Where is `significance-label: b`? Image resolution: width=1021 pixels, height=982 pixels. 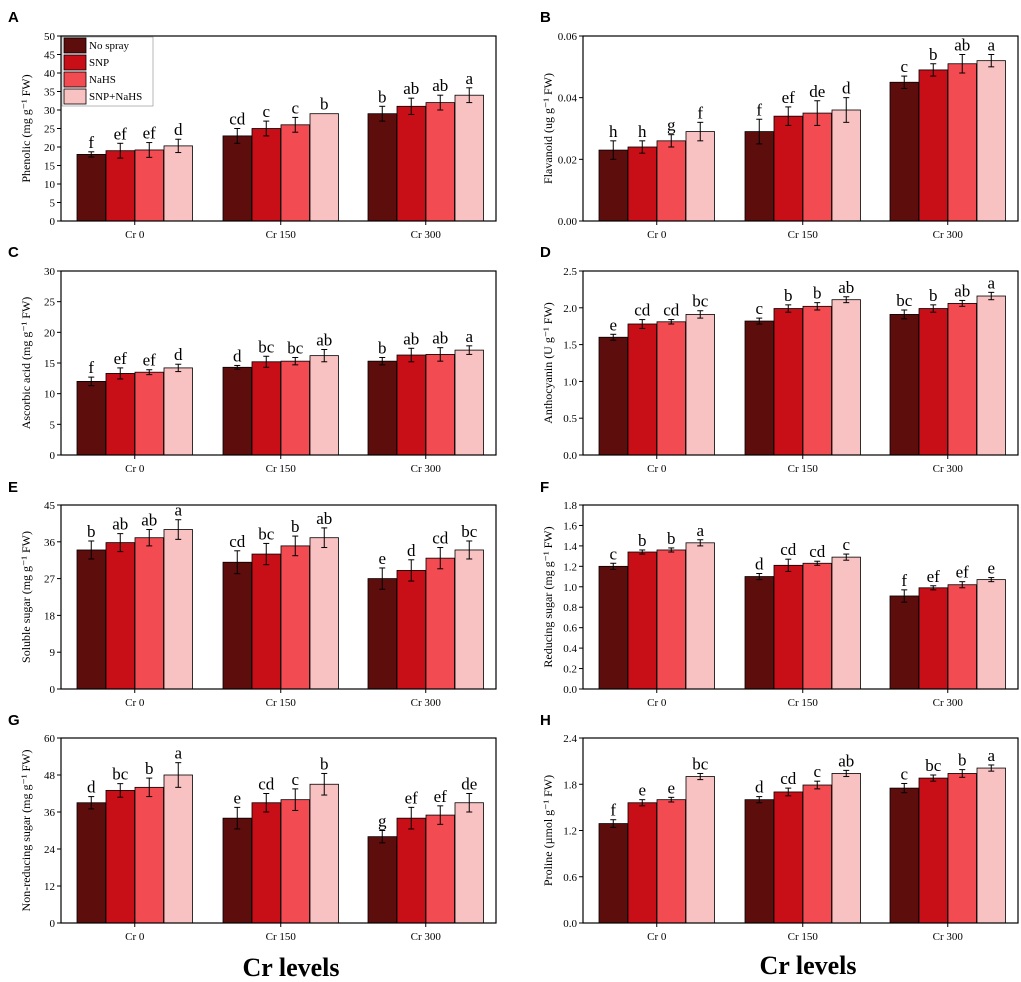 significance-label: b is located at coordinates (324, 104).